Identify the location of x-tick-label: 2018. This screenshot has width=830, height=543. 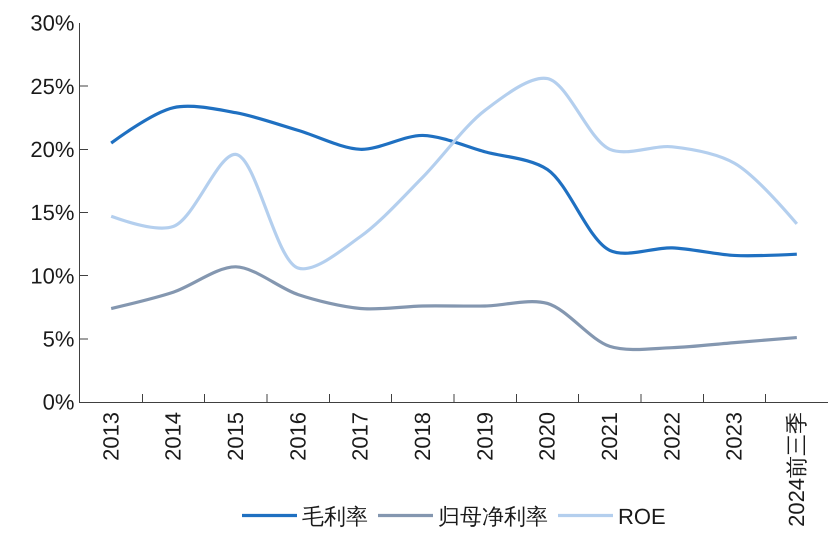
(422, 436).